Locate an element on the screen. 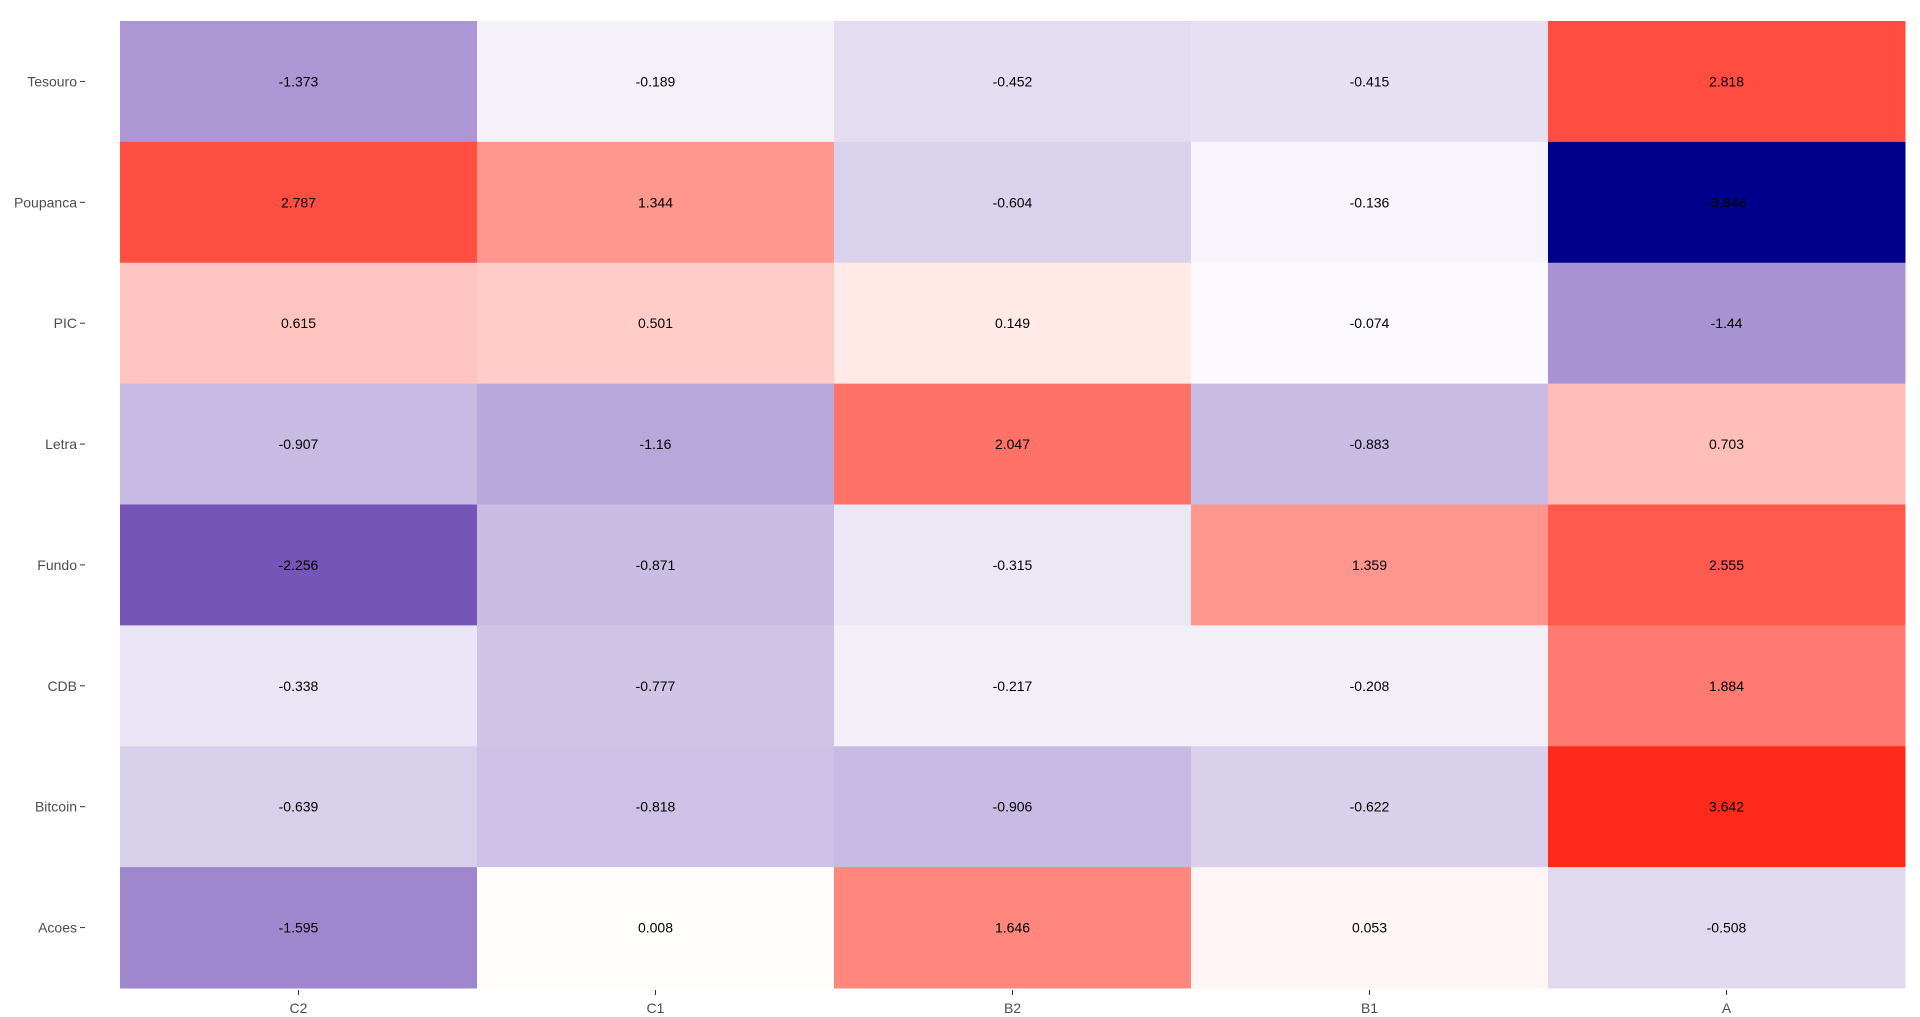 The width and height of the screenshot is (1920, 1017). y-tick-label: Acoes is located at coordinates (57, 928).